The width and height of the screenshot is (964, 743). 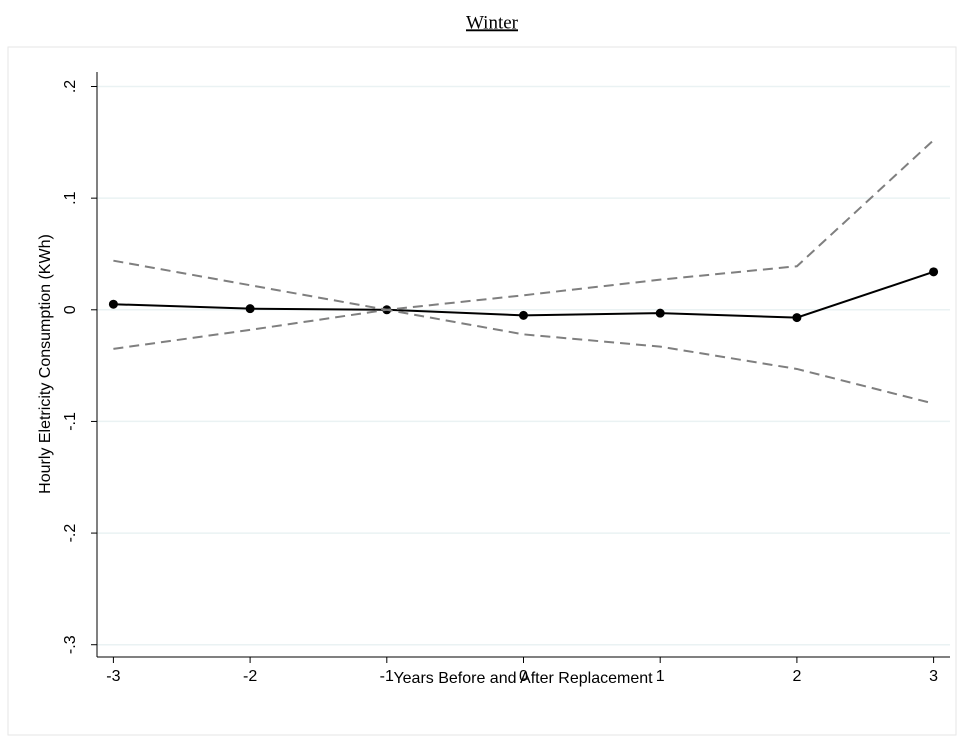 I want to click on y-tick-label: -.1, so click(x=70, y=421).